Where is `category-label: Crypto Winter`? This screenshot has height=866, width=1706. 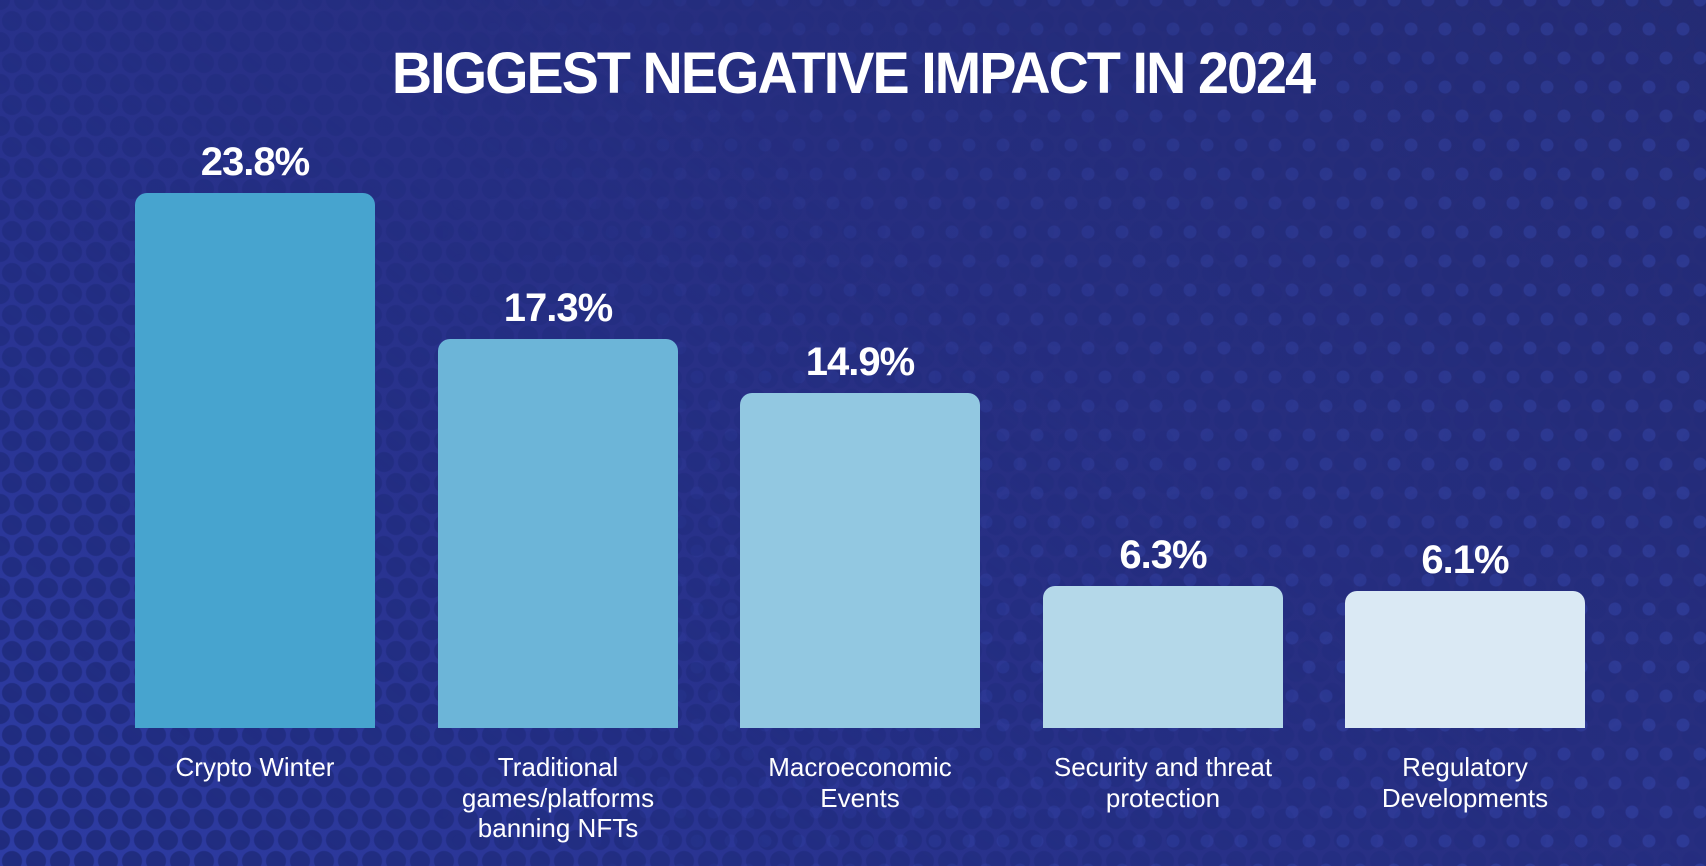
category-label: Crypto Winter is located at coordinates (255, 767).